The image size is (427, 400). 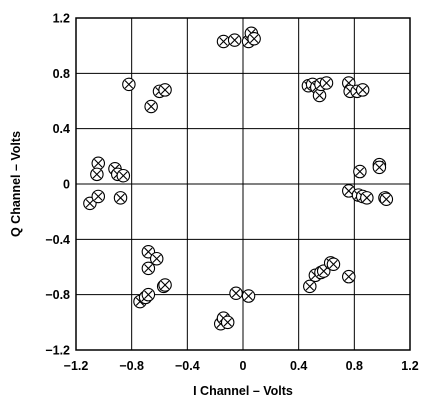 What do you see at coordinates (354, 366) in the screenshot?
I see `x-tick-label: 0.8` at bounding box center [354, 366].